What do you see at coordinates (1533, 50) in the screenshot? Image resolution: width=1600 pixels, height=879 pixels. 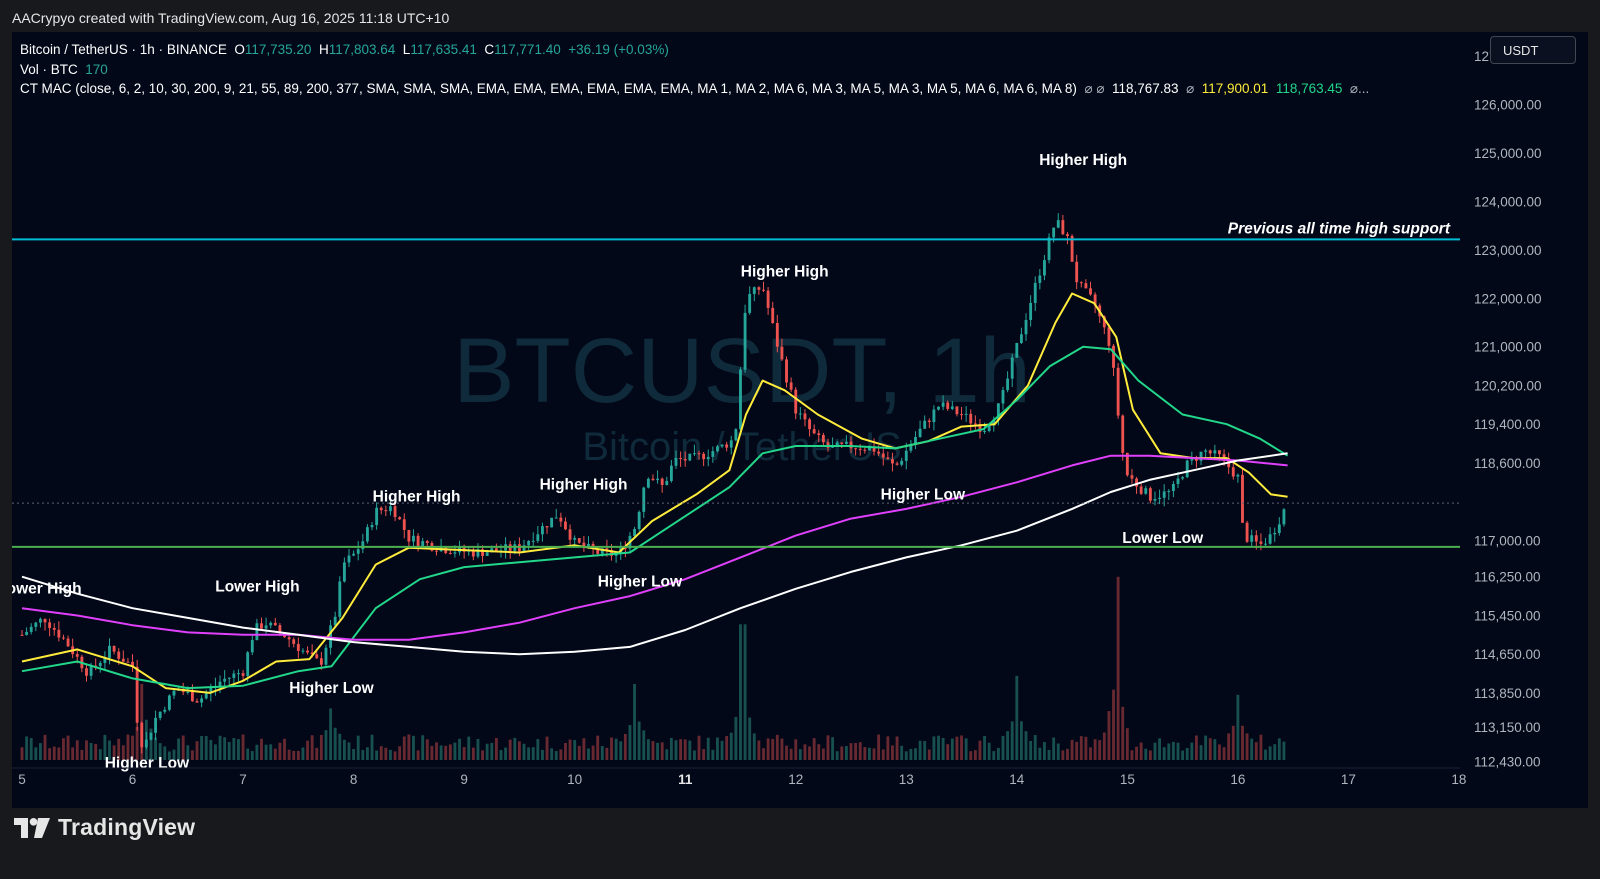 I see `currency-unit-button: USDT` at bounding box center [1533, 50].